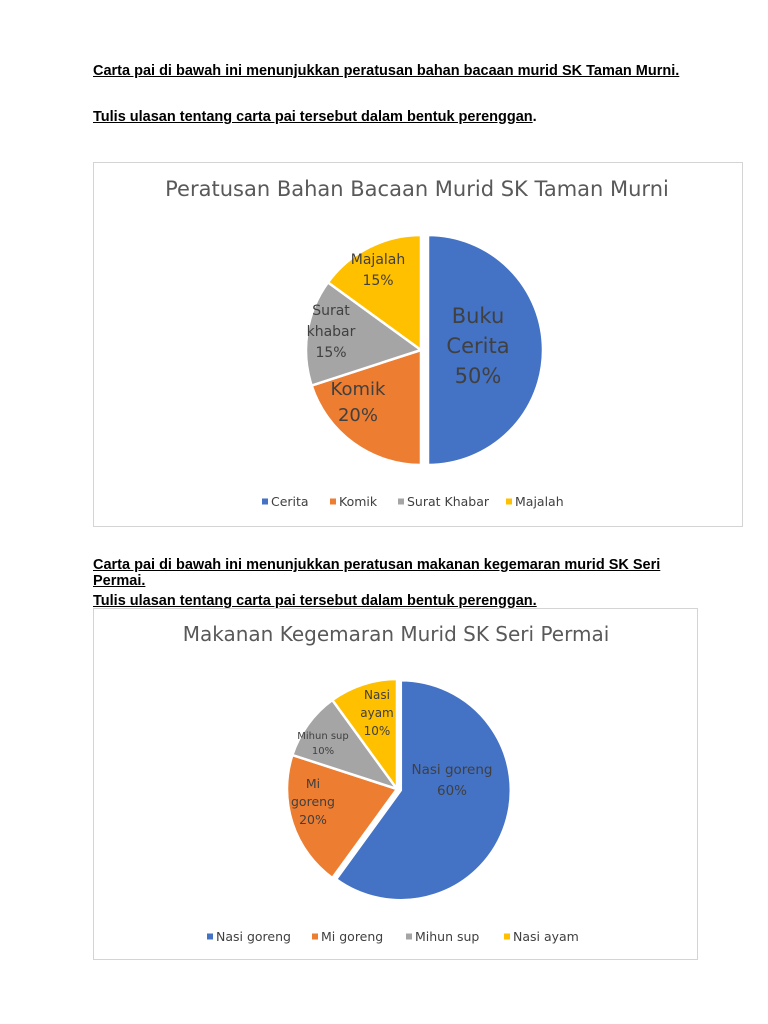 Image resolution: width=768 pixels, height=1024 pixels. I want to click on chart-1-slice-surat-khabar, so click(364, 334).